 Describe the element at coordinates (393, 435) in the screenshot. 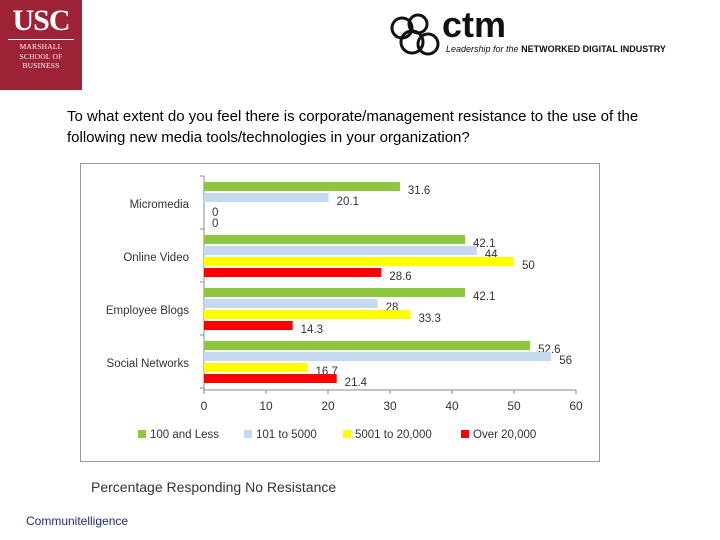

I see `legend-label: 5001 to 20,000` at that location.